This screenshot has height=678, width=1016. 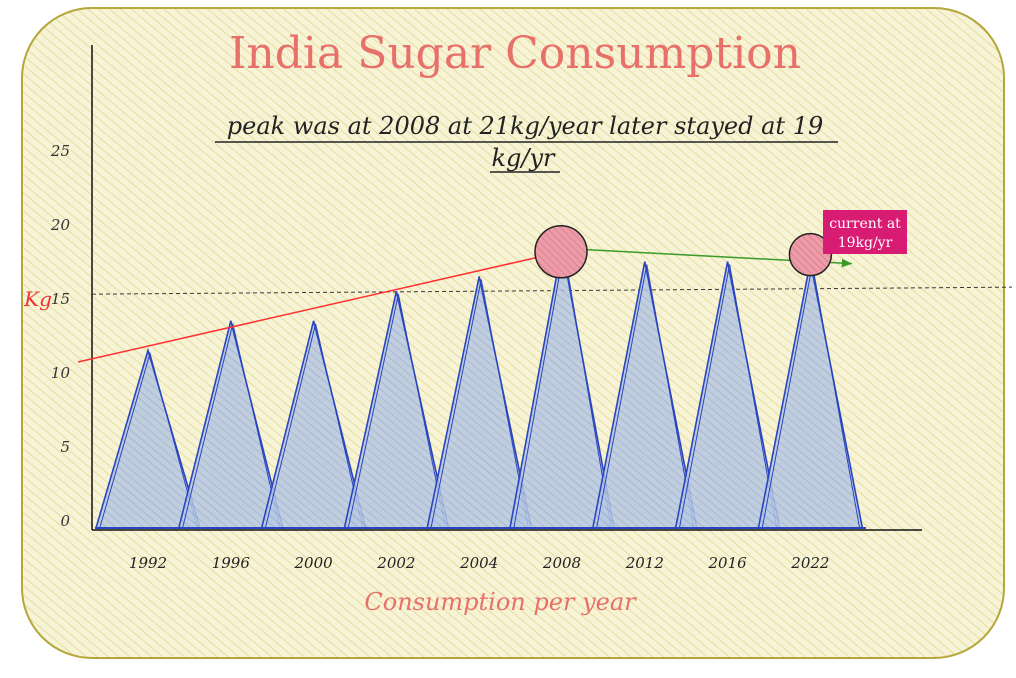 I want to click on annotation-box, so click(x=865, y=232).